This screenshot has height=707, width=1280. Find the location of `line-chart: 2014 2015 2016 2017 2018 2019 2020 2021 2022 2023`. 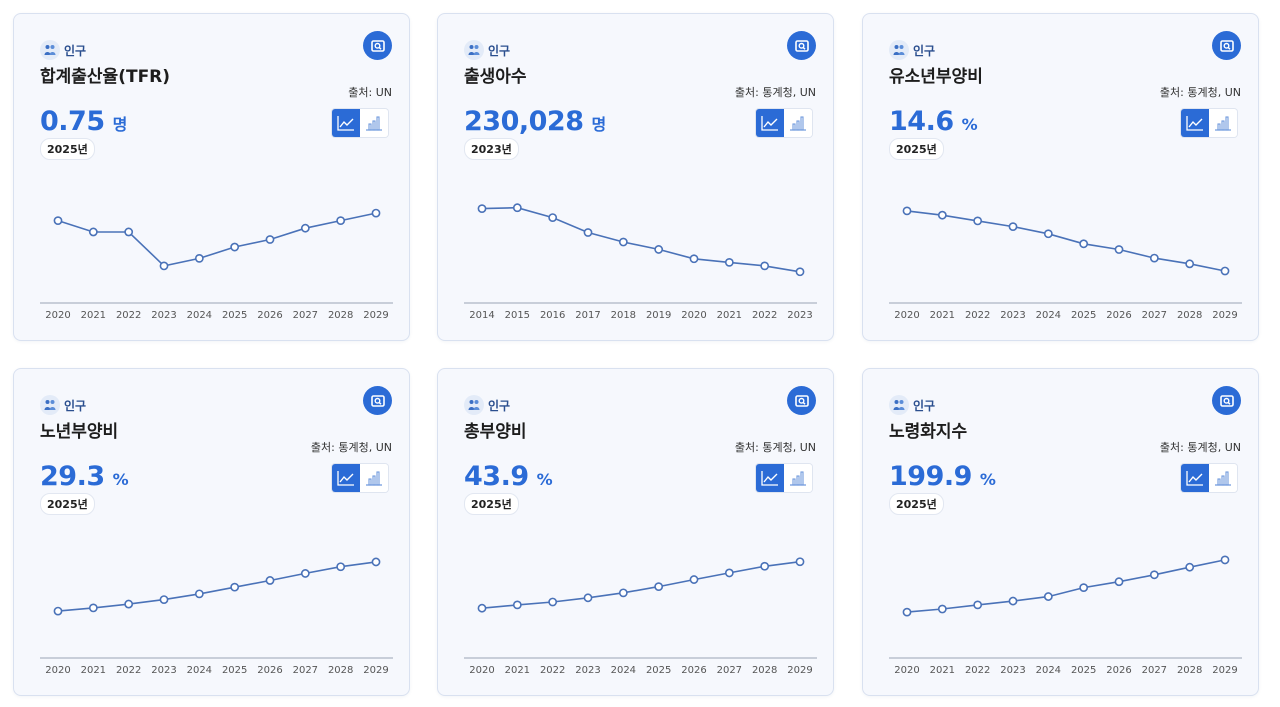

line-chart: 2014 2015 2016 2017 2018 2019 2020 2021 2022 2023 is located at coordinates (640, 262).